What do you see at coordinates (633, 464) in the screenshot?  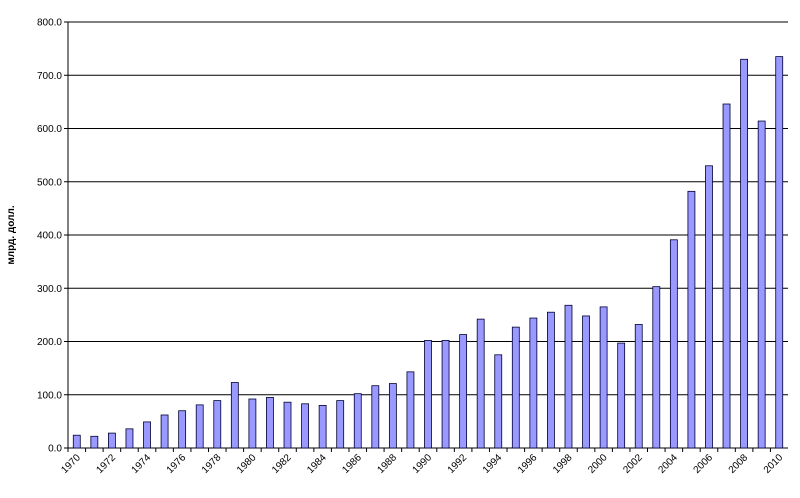 I see `x-tick-label: 2002` at bounding box center [633, 464].